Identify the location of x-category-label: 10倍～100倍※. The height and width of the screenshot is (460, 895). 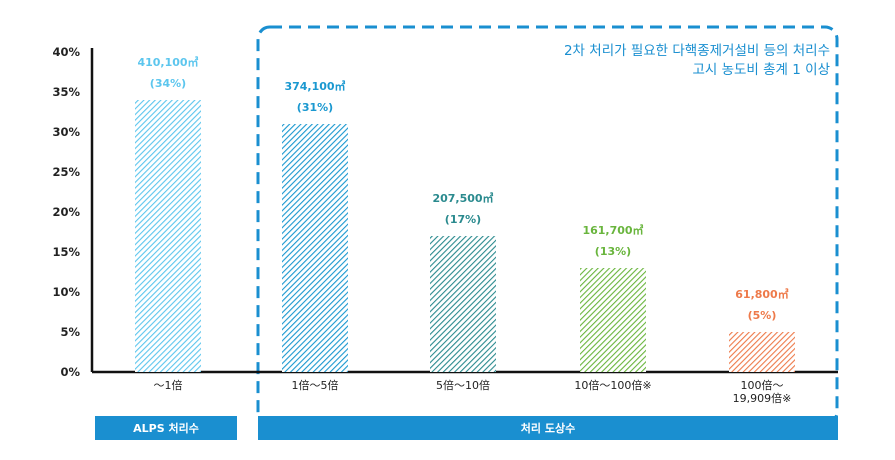
(612, 385).